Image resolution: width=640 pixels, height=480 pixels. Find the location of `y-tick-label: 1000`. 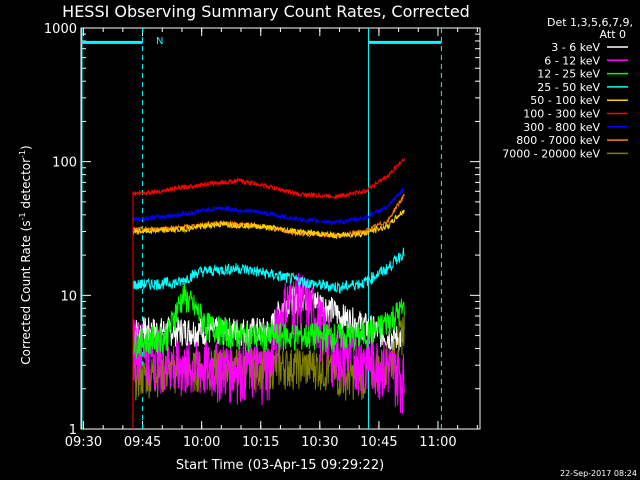

y-tick-label: 1000 is located at coordinates (60, 29).